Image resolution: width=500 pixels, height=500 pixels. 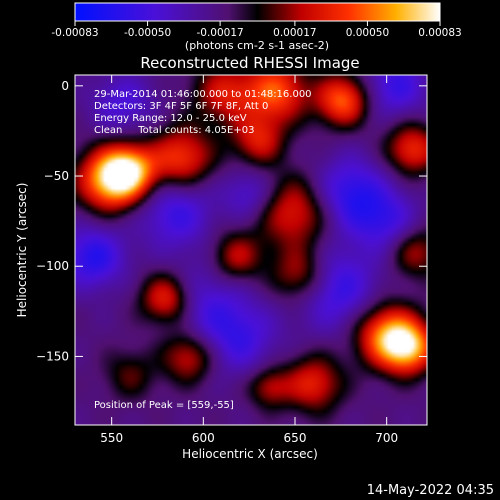 I want to click on x-tick-label: 600, so click(x=203, y=438).